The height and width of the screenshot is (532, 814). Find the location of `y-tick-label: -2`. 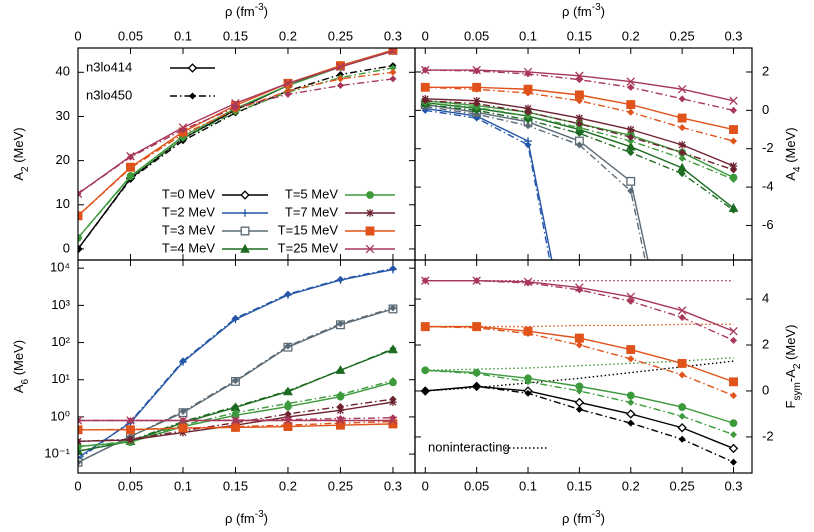

y-tick-label: -2 is located at coordinates (768, 435).